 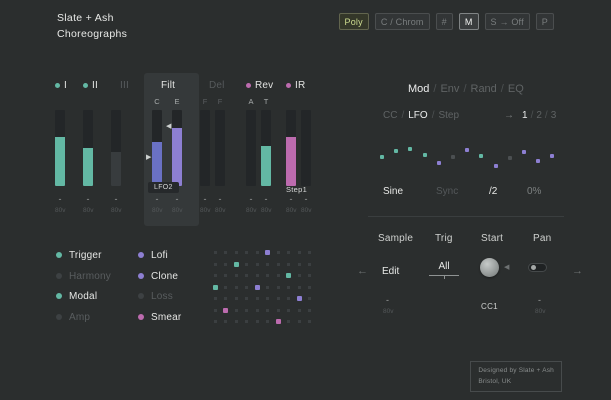 I want to click on tab-env: Env, so click(x=450, y=89).